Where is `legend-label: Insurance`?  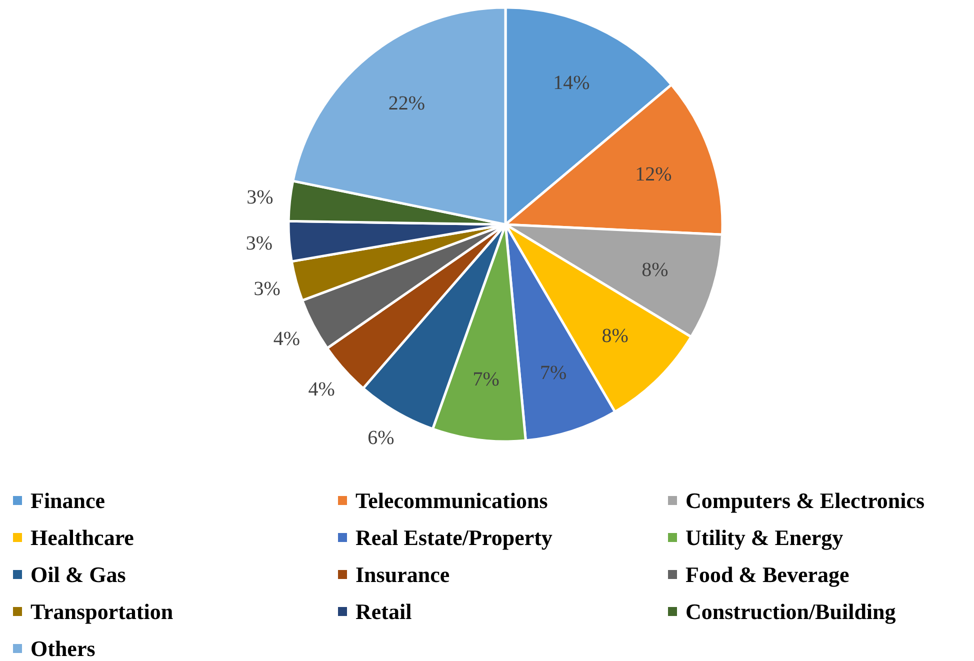 legend-label: Insurance is located at coordinates (403, 574).